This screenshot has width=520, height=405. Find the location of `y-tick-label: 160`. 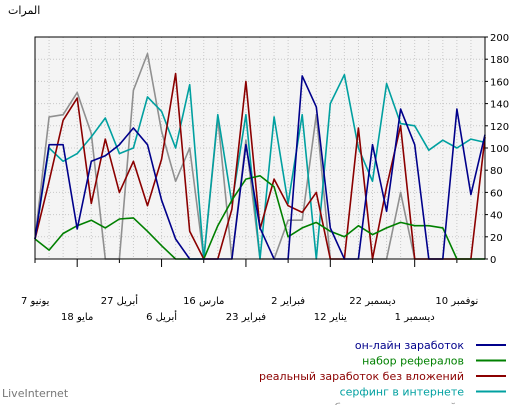

y-tick-label: 160 is located at coordinates (499, 82).